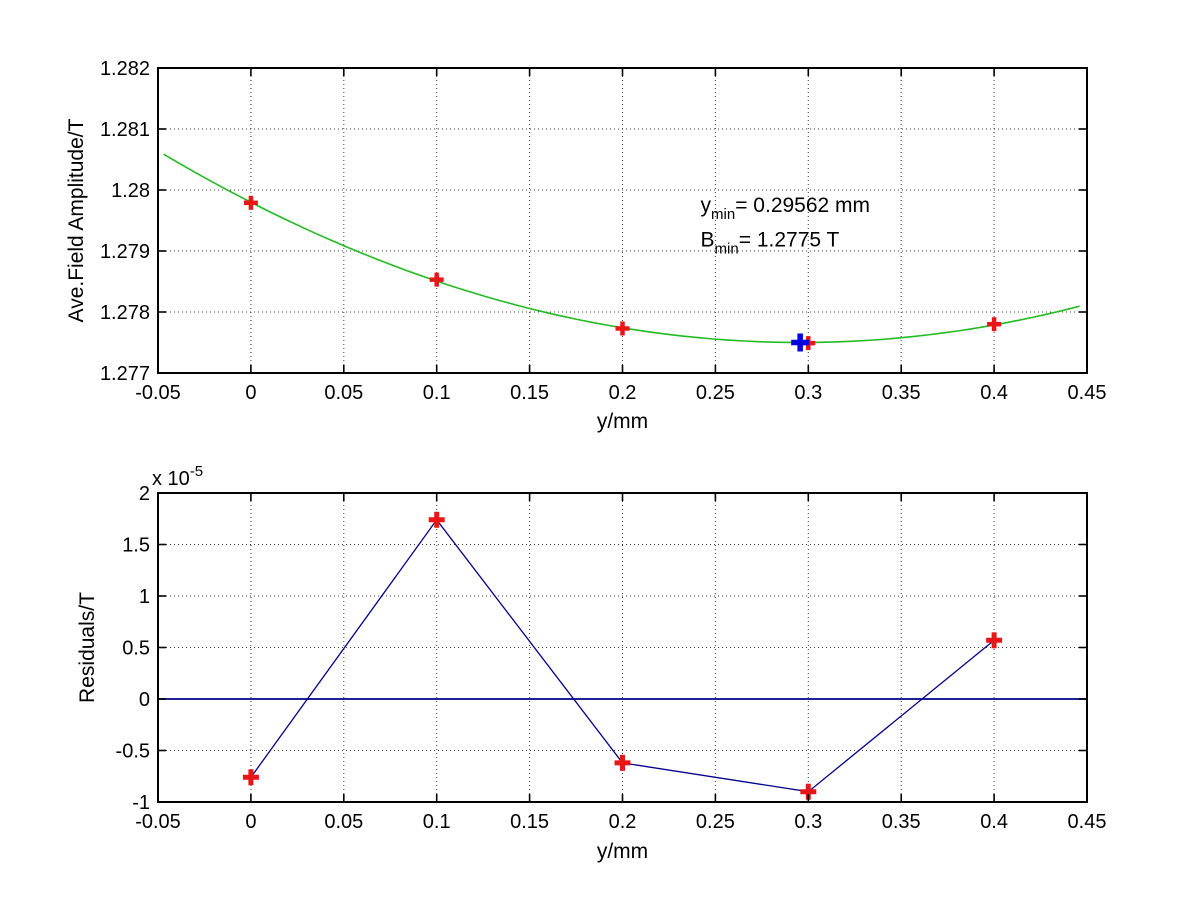 This screenshot has width=1200, height=900. What do you see at coordinates (144, 494) in the screenshot?
I see `y-tick-label: 2` at bounding box center [144, 494].